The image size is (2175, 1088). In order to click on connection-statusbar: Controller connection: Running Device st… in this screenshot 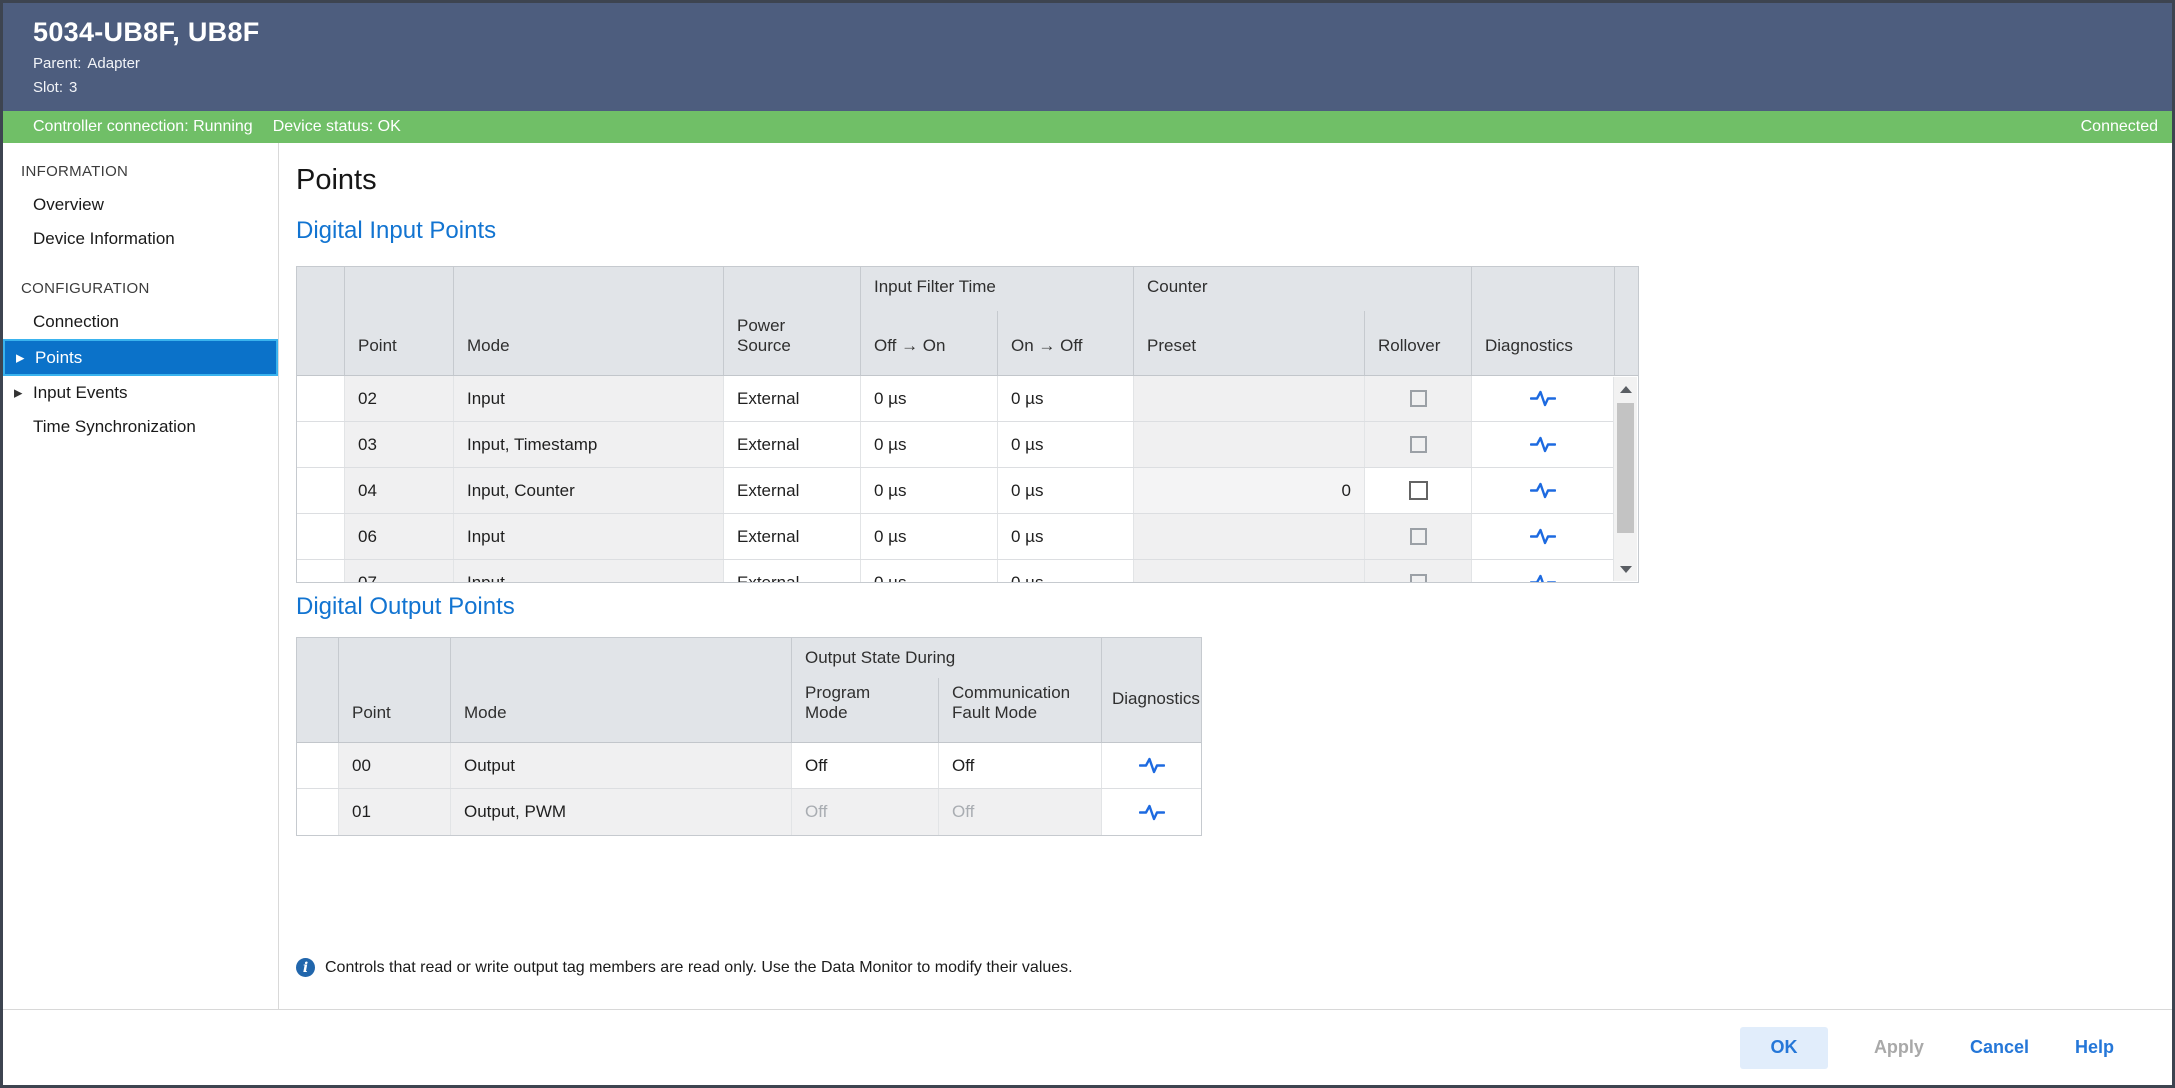, I will do `click(1087, 127)`.